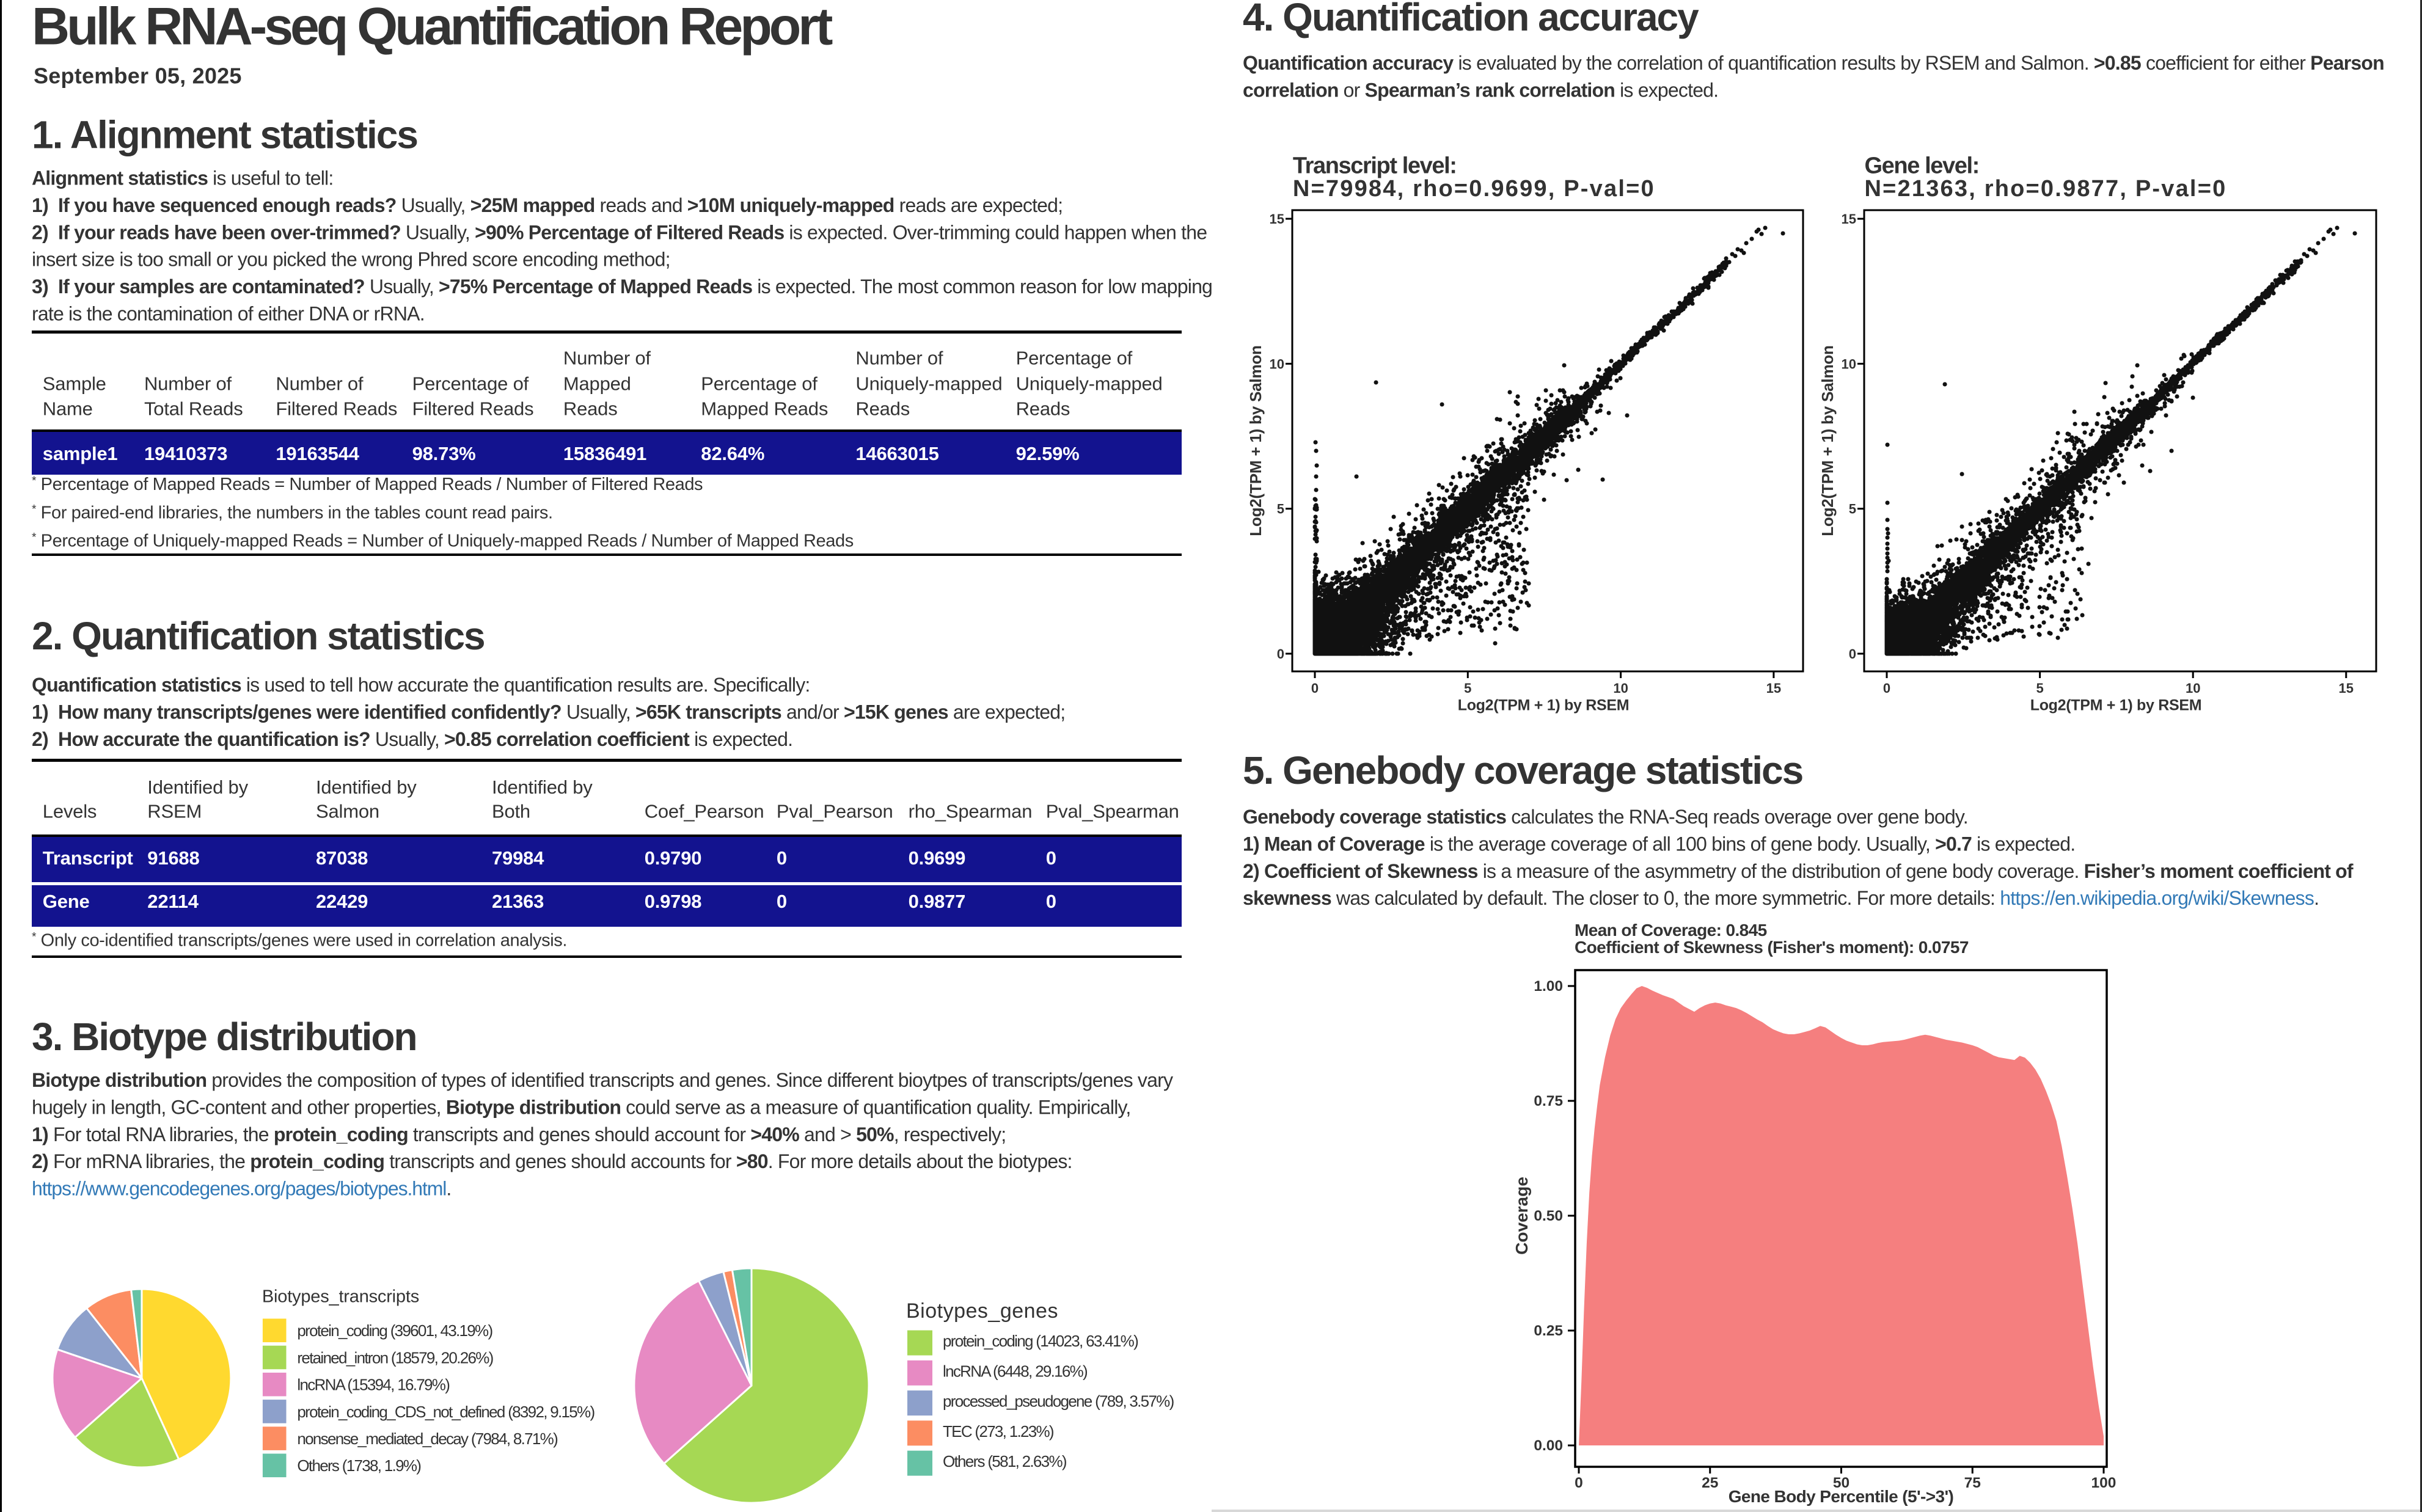 The height and width of the screenshot is (1512, 2422). What do you see at coordinates (1548, 986) in the screenshot?
I see `svg-text: 1.00` at bounding box center [1548, 986].